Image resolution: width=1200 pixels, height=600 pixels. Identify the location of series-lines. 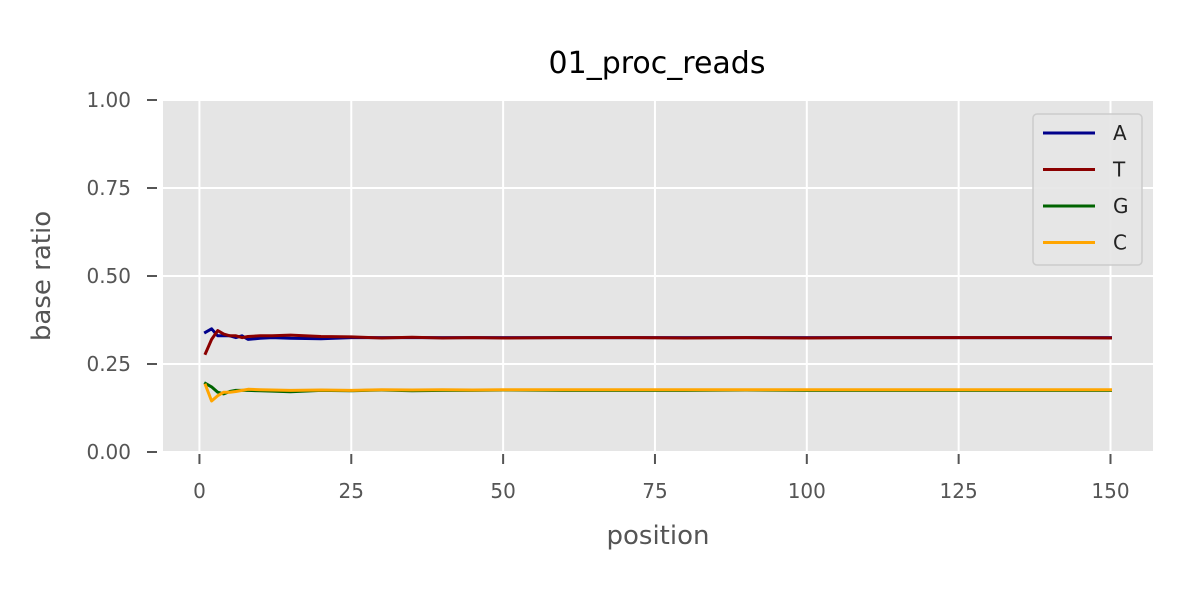
(658, 365).